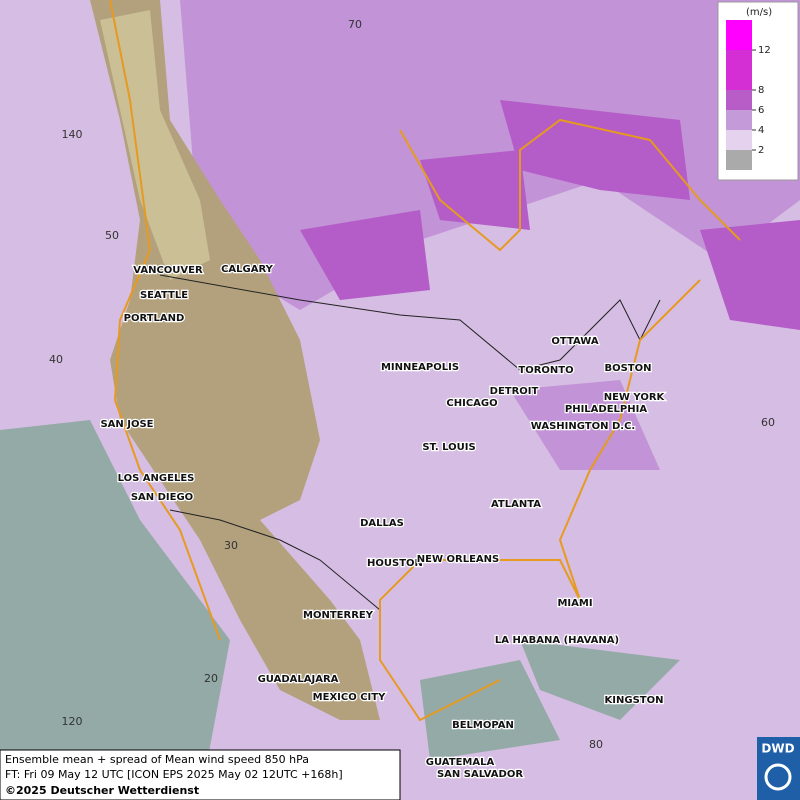 The image size is (800, 800). What do you see at coordinates (72, 134) in the screenshot?
I see `graticule-label: 140` at bounding box center [72, 134].